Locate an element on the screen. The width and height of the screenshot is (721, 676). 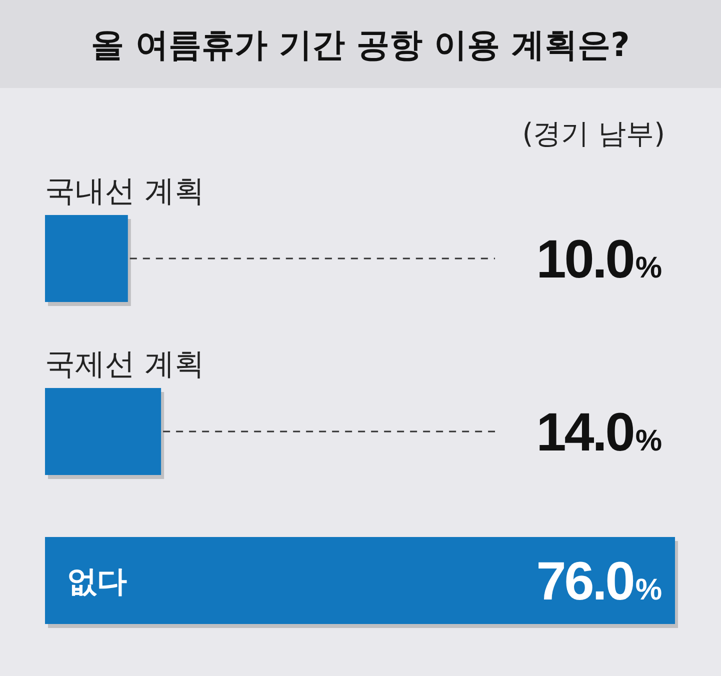
data-label: 10.0% is located at coordinates (599, 260).